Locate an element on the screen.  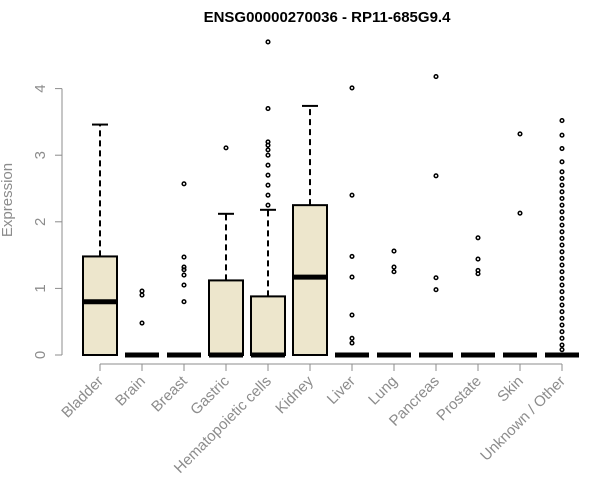
x-tick-label: Prostate is located at coordinates (459, 399).